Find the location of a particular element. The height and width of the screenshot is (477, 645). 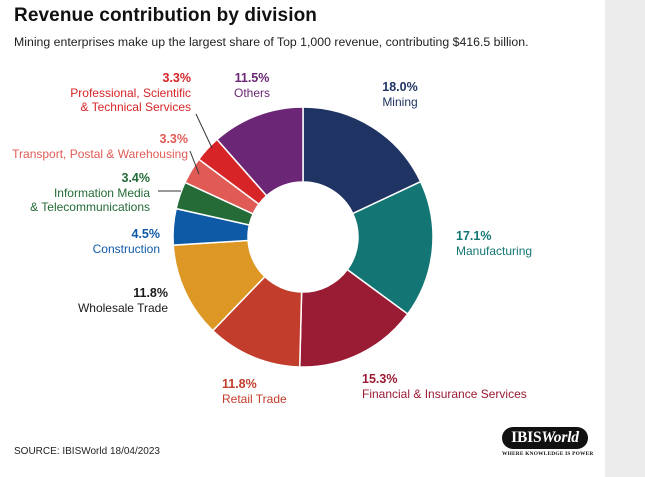

chart-title: Revenue contribution by division is located at coordinates (166, 15).